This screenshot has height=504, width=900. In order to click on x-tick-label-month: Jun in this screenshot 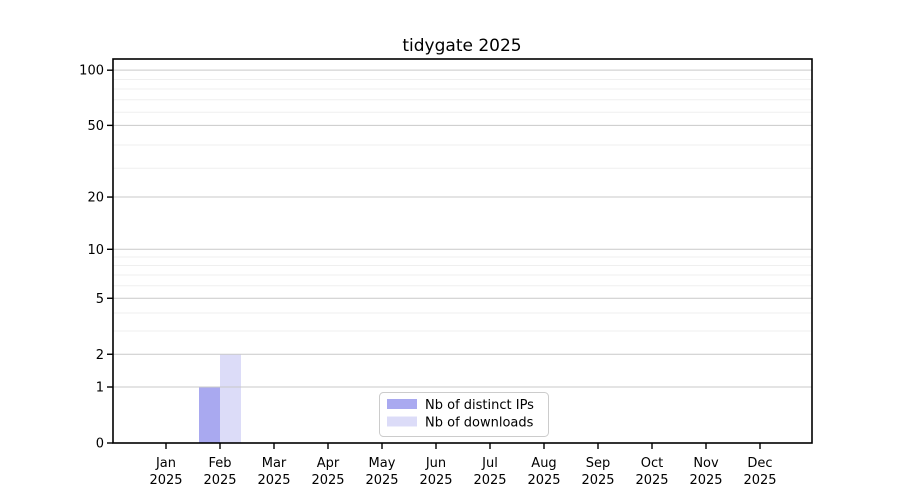, I will do `click(435, 463)`.